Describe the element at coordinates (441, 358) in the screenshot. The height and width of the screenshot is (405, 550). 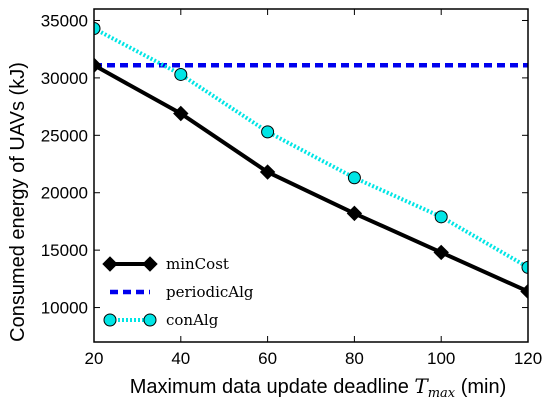
I see `x-tick-label: 100` at that location.